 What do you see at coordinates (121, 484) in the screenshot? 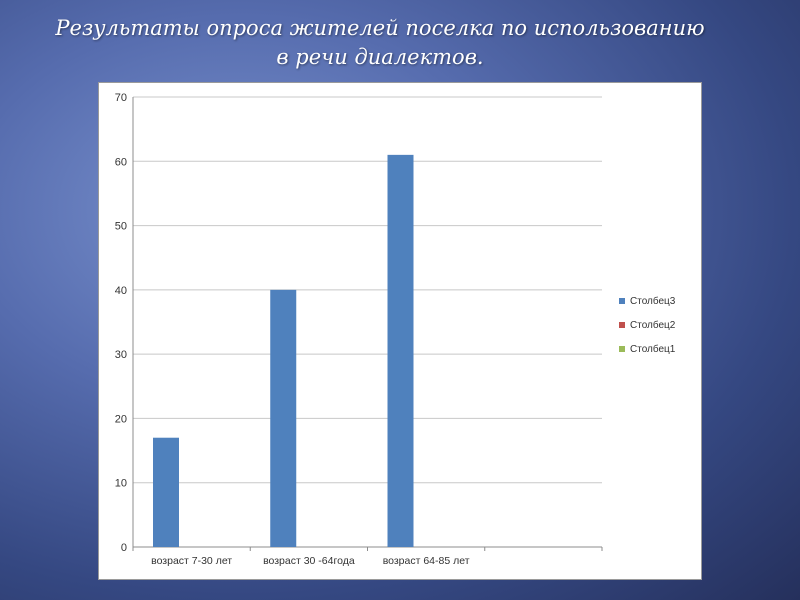
I see `y-tick-label: 10` at bounding box center [121, 484].